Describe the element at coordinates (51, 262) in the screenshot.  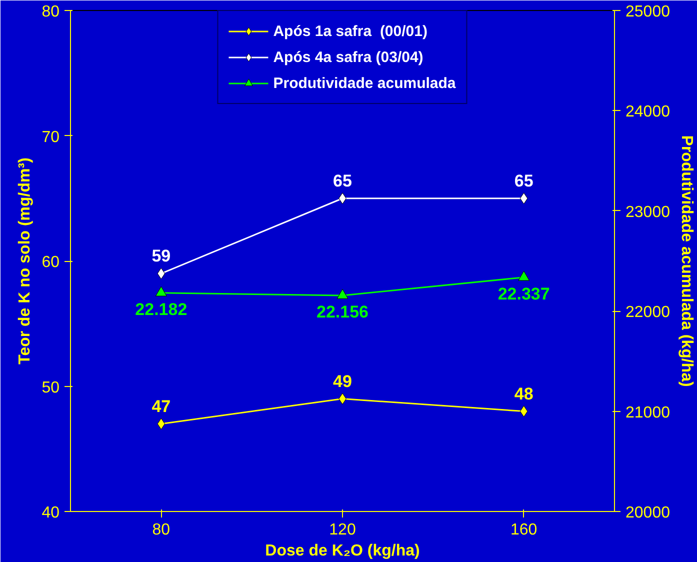
I see `y-tick-label: 60` at that location.